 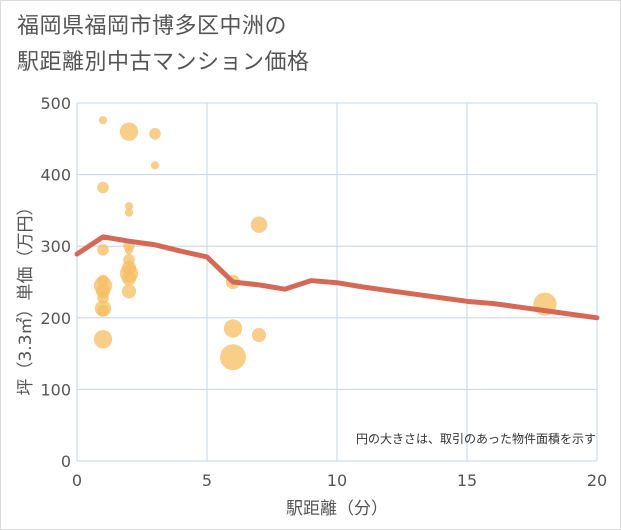 I want to click on chart-title-line1: 福岡県福岡市博多区中洲の, so click(x=152, y=26).